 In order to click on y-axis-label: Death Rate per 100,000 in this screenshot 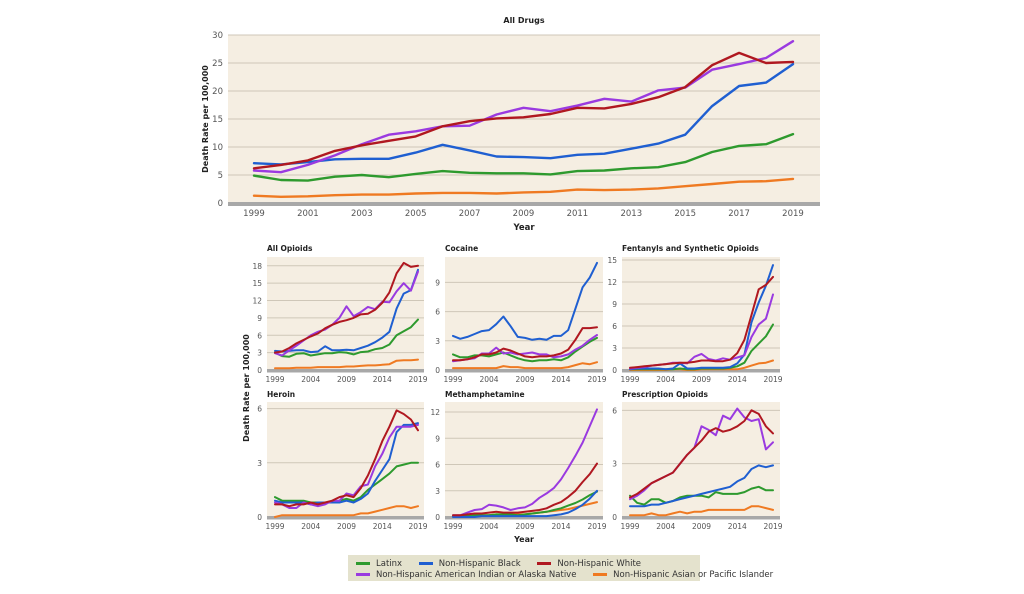, I will do `click(205, 119)`.